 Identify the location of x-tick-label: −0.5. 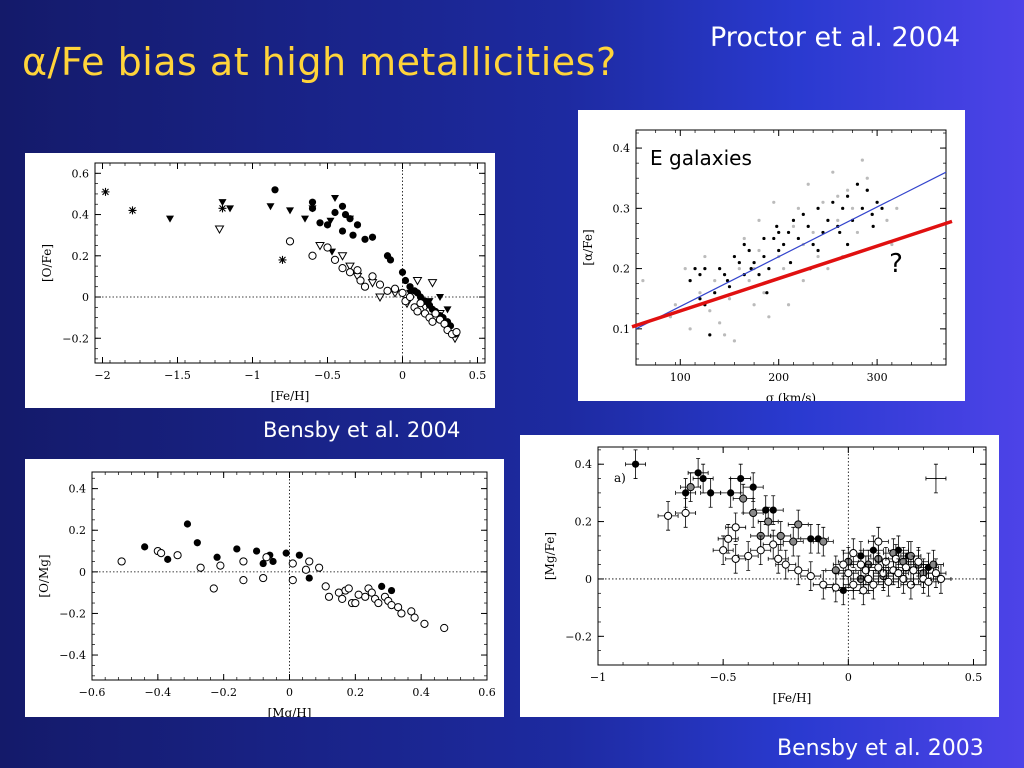
(723, 677).